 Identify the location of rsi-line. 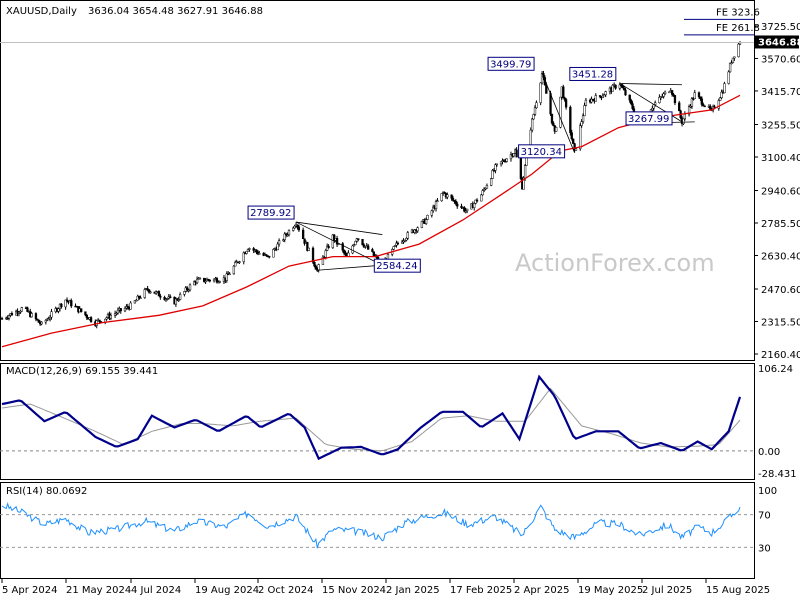
(371, 525).